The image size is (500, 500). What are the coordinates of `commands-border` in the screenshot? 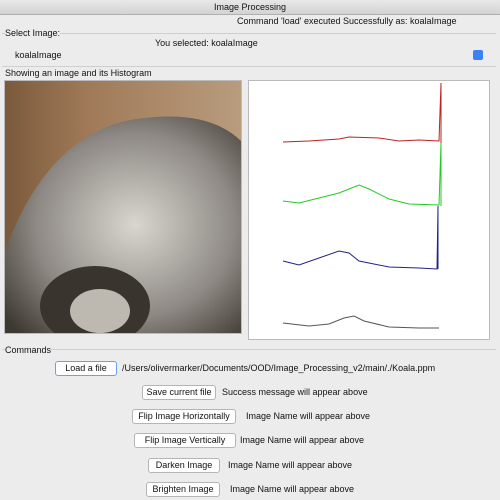 It's located at (249, 349).